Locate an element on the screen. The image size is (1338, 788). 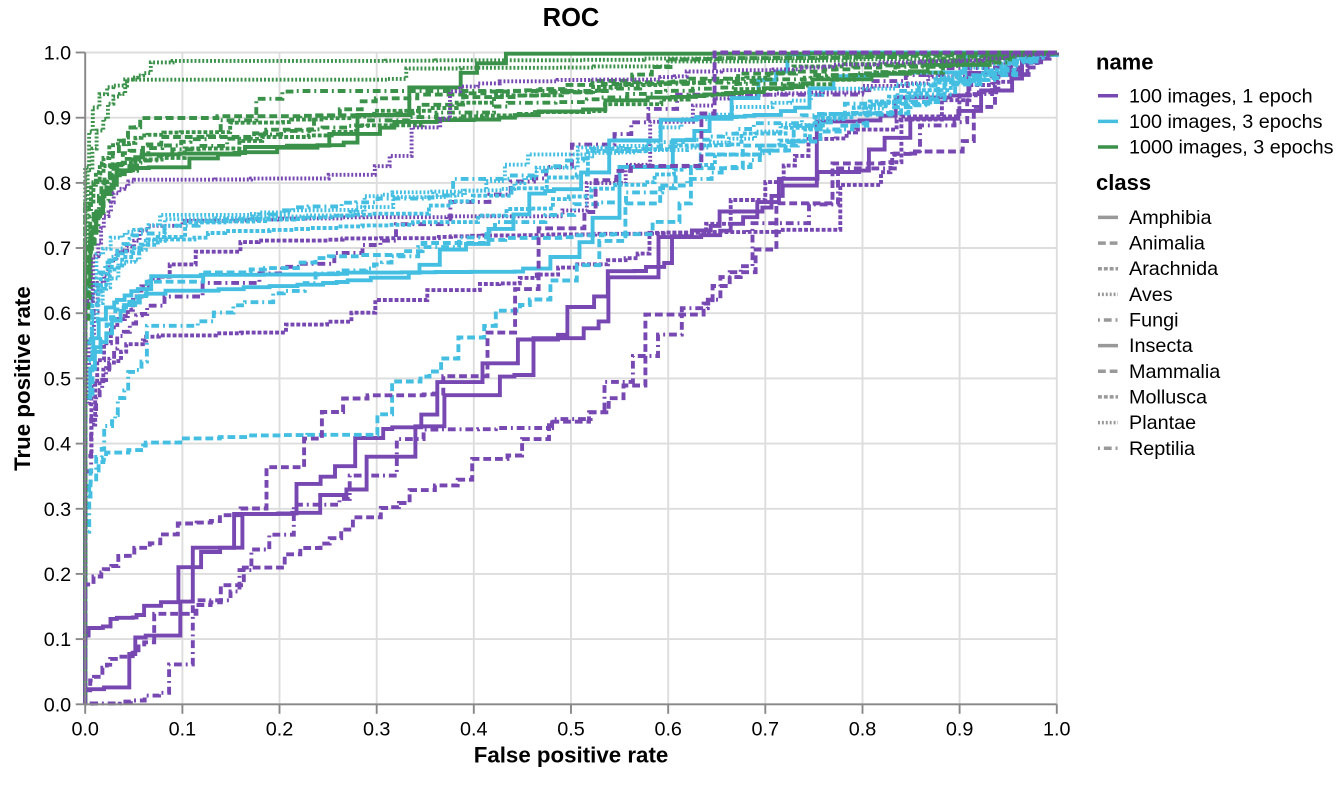
svg-text: Arachnida is located at coordinates (1173, 269).